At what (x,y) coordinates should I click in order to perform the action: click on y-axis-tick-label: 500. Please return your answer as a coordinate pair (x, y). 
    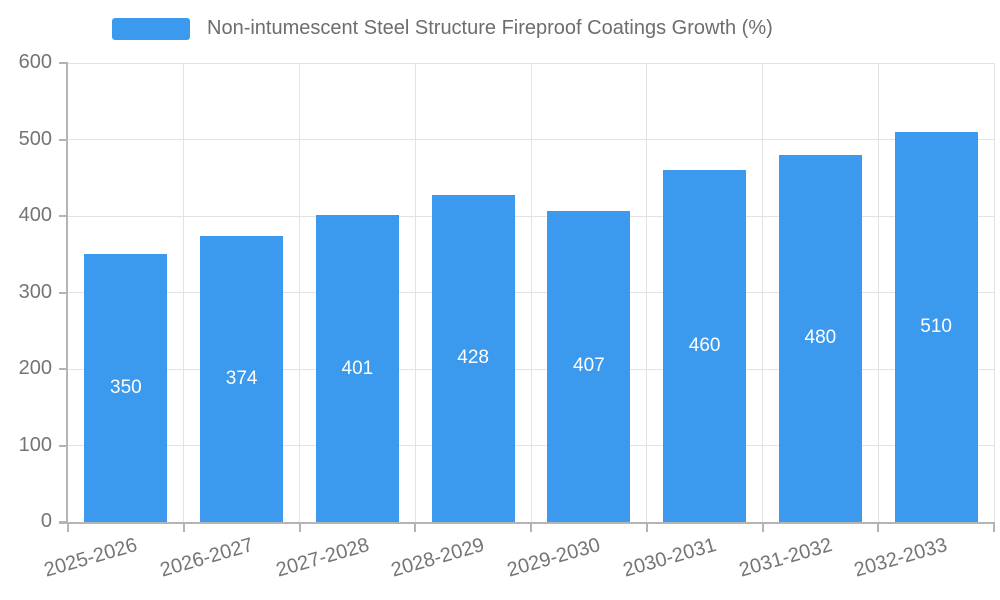
    Looking at the image, I should click on (35, 138).